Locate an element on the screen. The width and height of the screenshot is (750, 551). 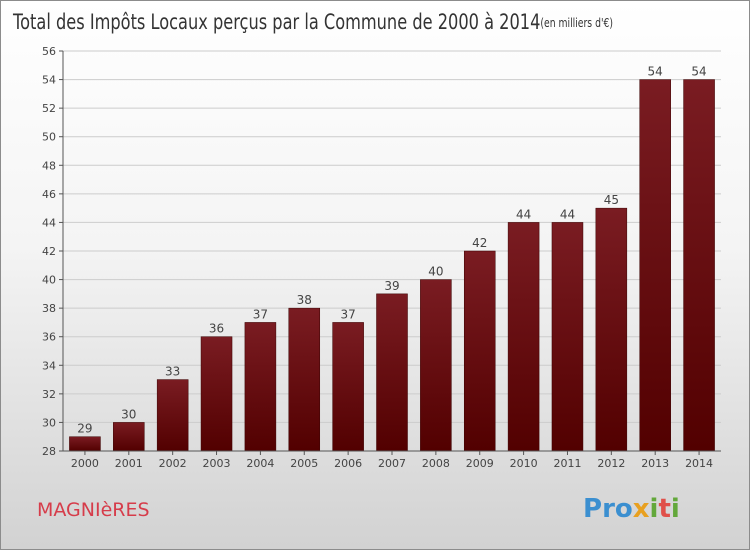
bar-value-label: 30 is located at coordinates (128, 414).